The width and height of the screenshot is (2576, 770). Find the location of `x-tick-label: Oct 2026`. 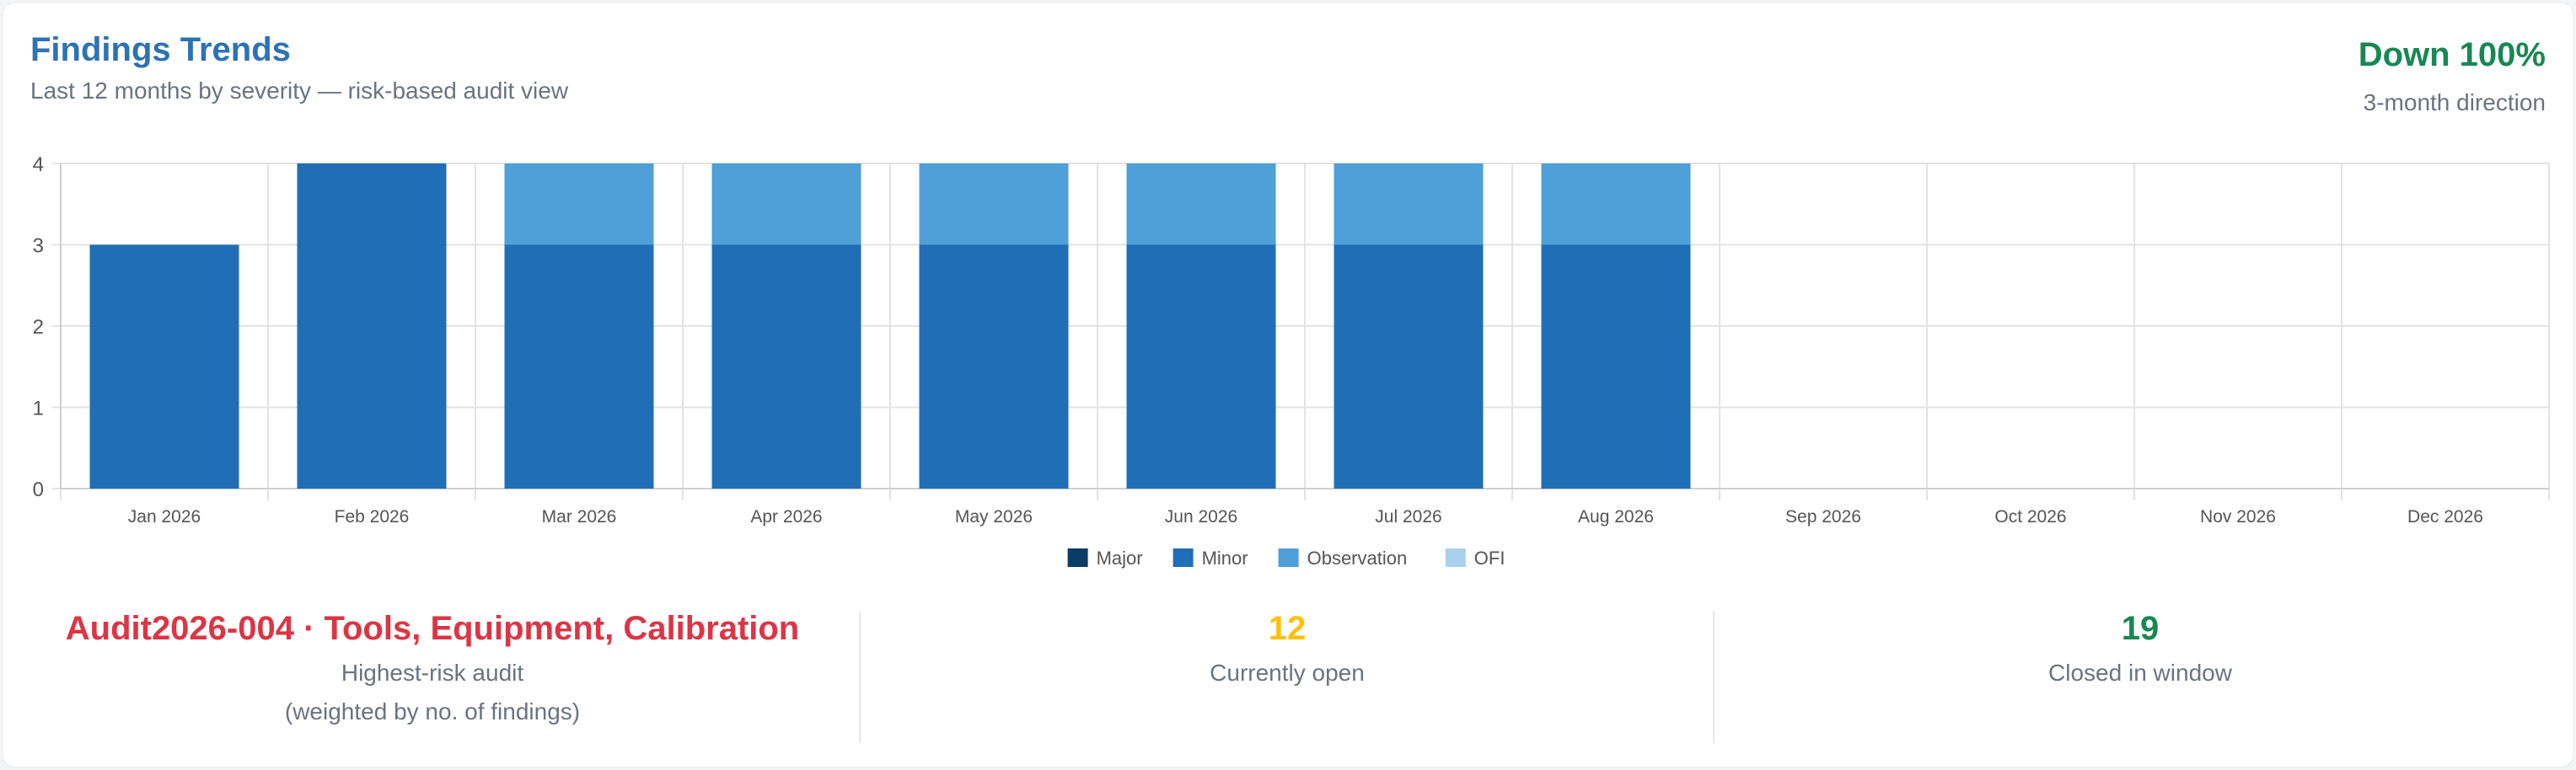

x-tick-label: Oct 2026 is located at coordinates (2030, 517).